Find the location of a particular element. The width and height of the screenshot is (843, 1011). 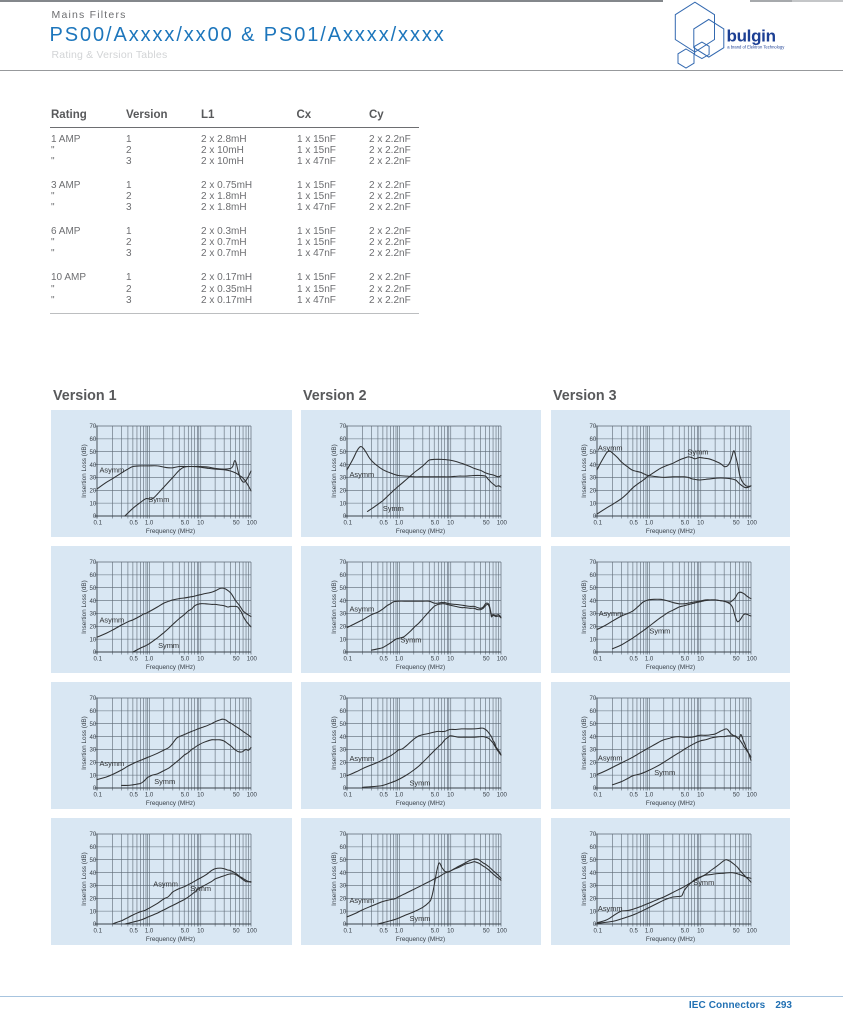

svg-text: bulgin is located at coordinates (751, 36).